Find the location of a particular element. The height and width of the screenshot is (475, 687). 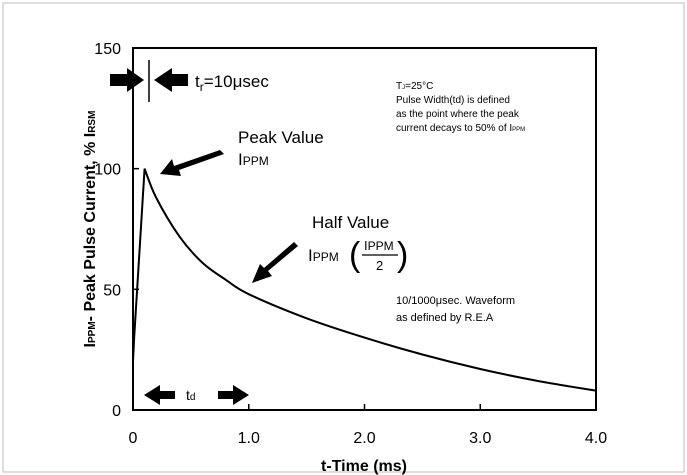

waveform-line-1: 10/1000μsec. Waveform is located at coordinates (455, 301).